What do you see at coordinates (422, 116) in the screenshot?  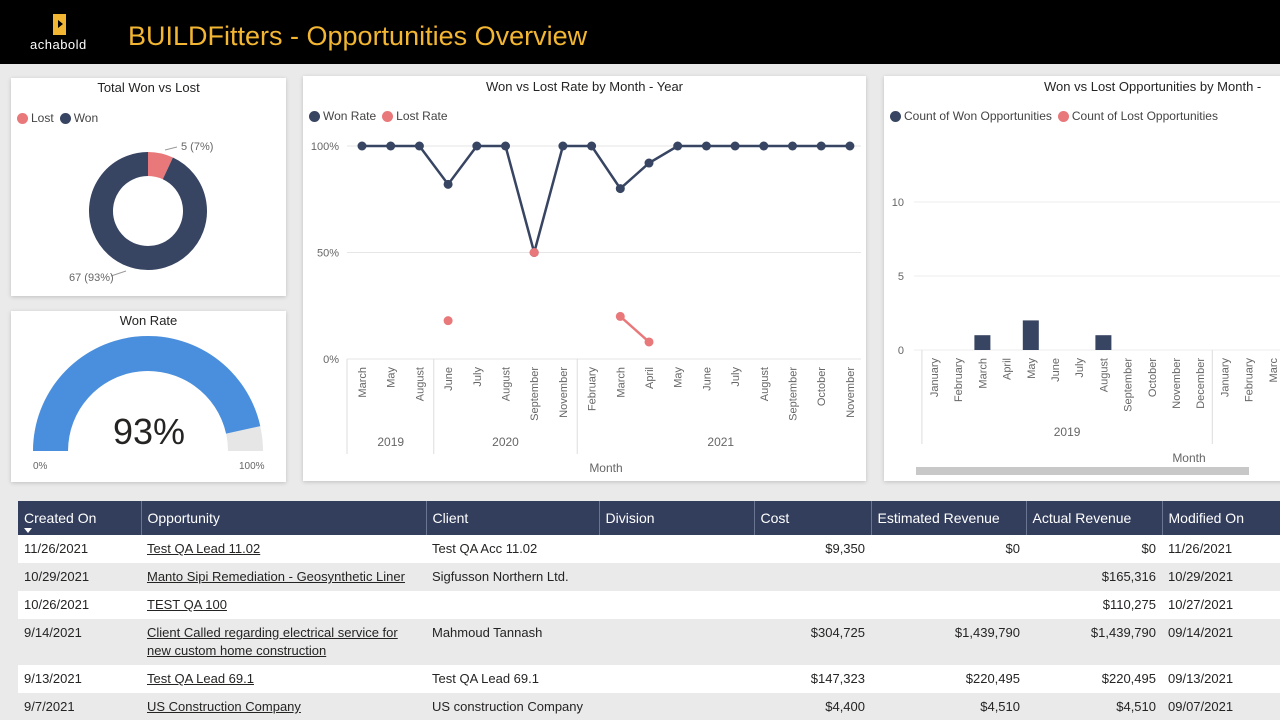 I see `legend-lost-rate-label: Lost Rate` at bounding box center [422, 116].